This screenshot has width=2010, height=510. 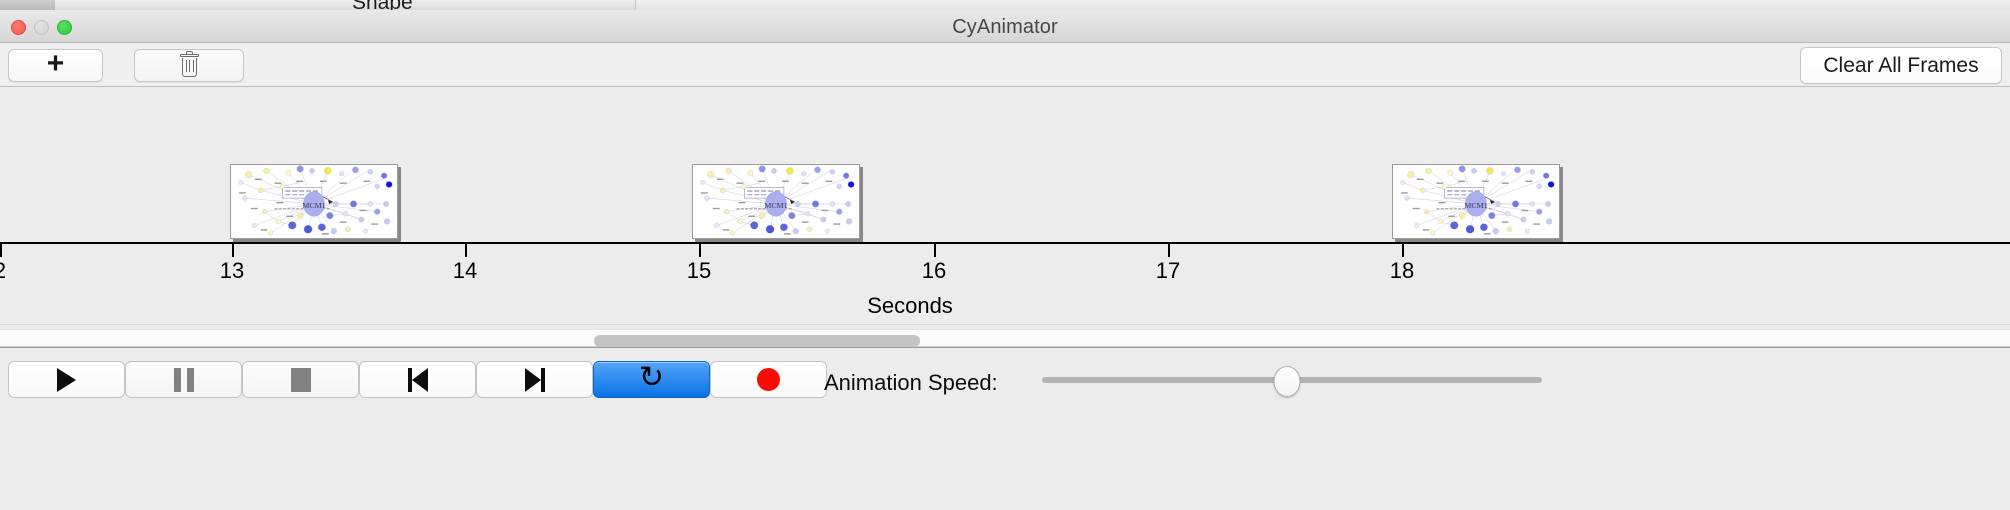 I want to click on skip-forward-icon, so click(x=534, y=379).